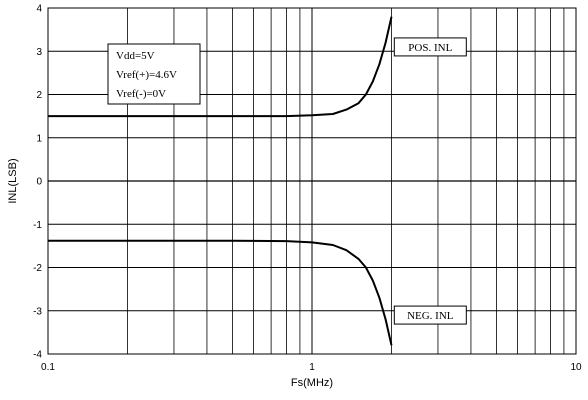 This screenshot has height=400, width=588. What do you see at coordinates (37, 355) in the screenshot?
I see `y-tick-label: -4` at bounding box center [37, 355].